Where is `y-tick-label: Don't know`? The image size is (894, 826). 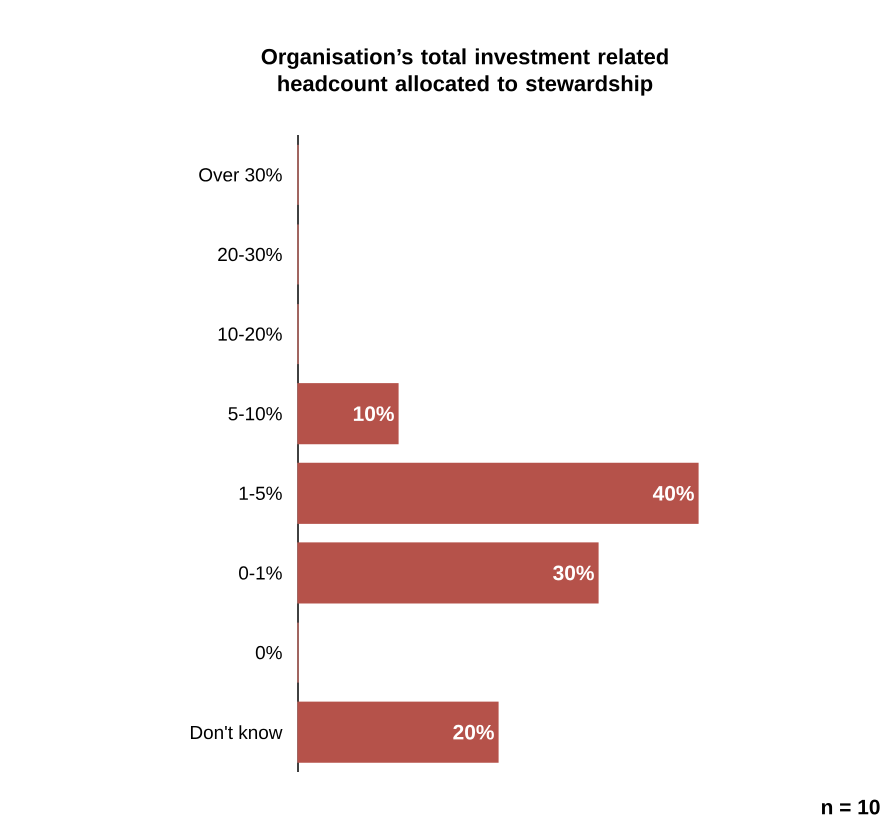
y-tick-label: Don't know is located at coordinates (236, 732).